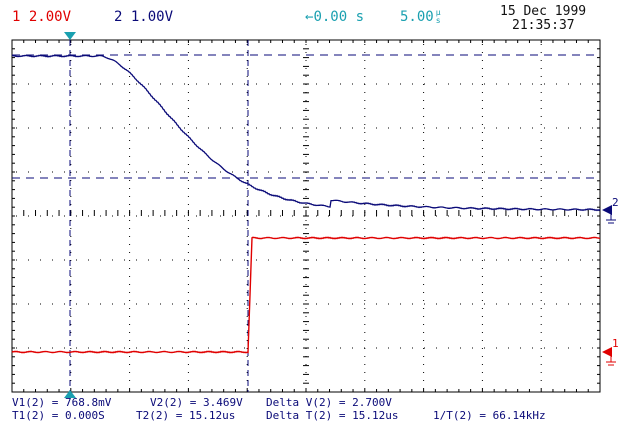 Image resolution: width=628 pixels, height=432 pixels. Describe the element at coordinates (309, 17) in the screenshot. I see `delay-arrow-icon: ←` at that location.